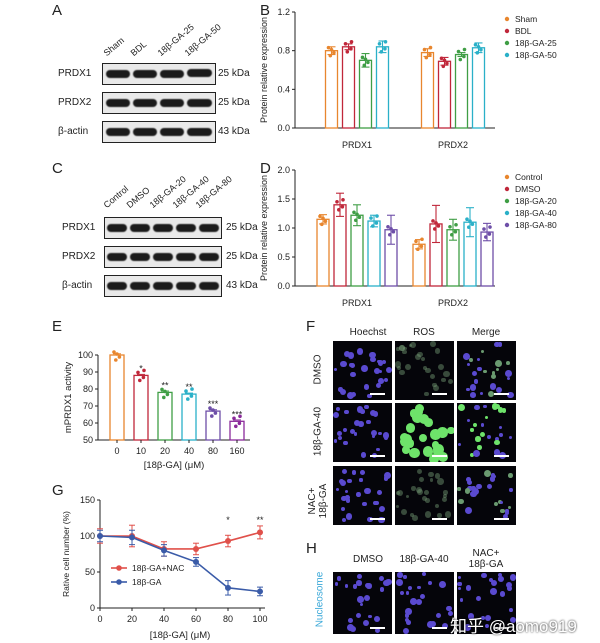 The height and width of the screenshot is (643, 600). What do you see at coordinates (116, 196) in the screenshot?
I see `lane-label: Control` at bounding box center [116, 196].